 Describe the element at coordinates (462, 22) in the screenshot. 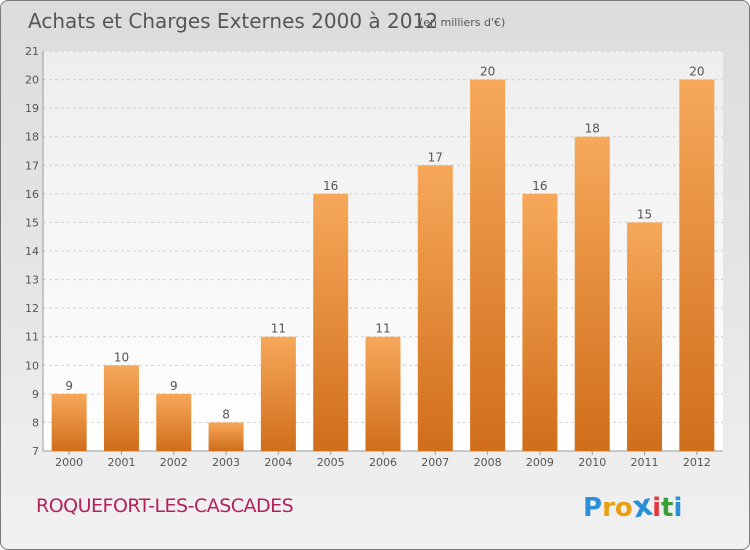

I see `chart-unit: (en milliers d'€)` at that location.